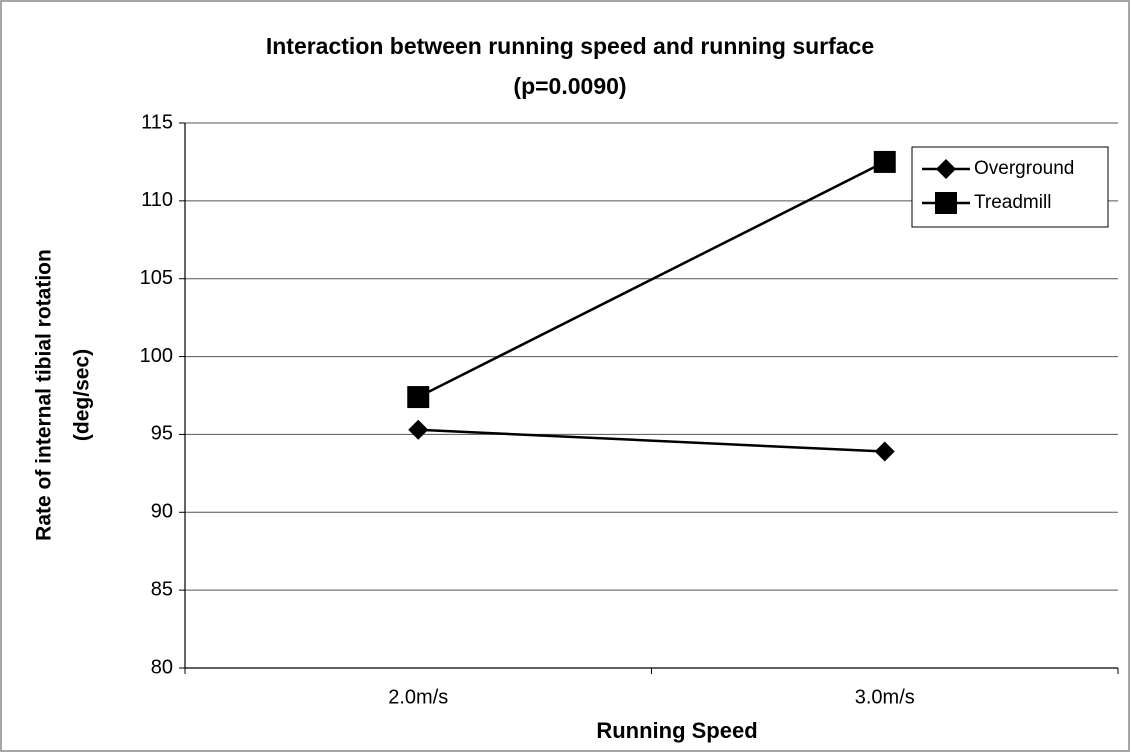 The width and height of the screenshot is (1131, 753). I want to click on chart-subtitle: (p=0.0090), so click(569, 86).